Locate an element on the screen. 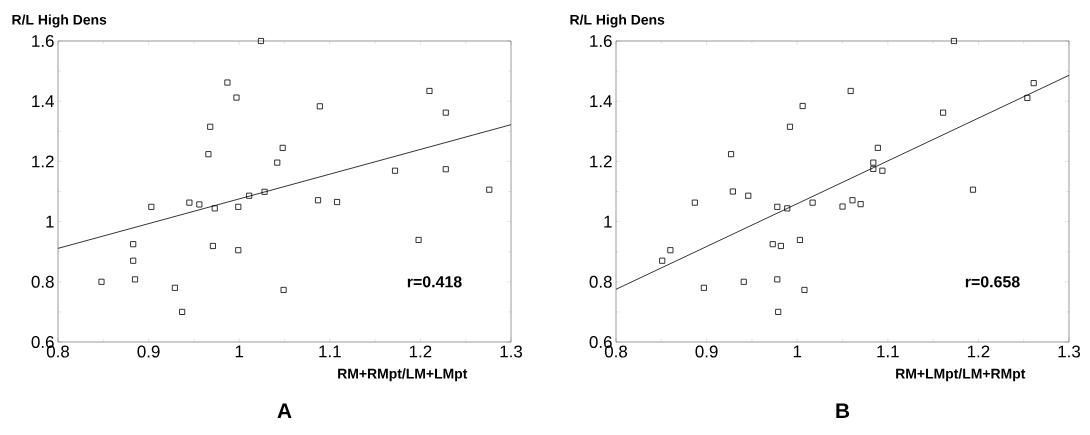 The height and width of the screenshot is (435, 1090). text: B is located at coordinates (843, 410).